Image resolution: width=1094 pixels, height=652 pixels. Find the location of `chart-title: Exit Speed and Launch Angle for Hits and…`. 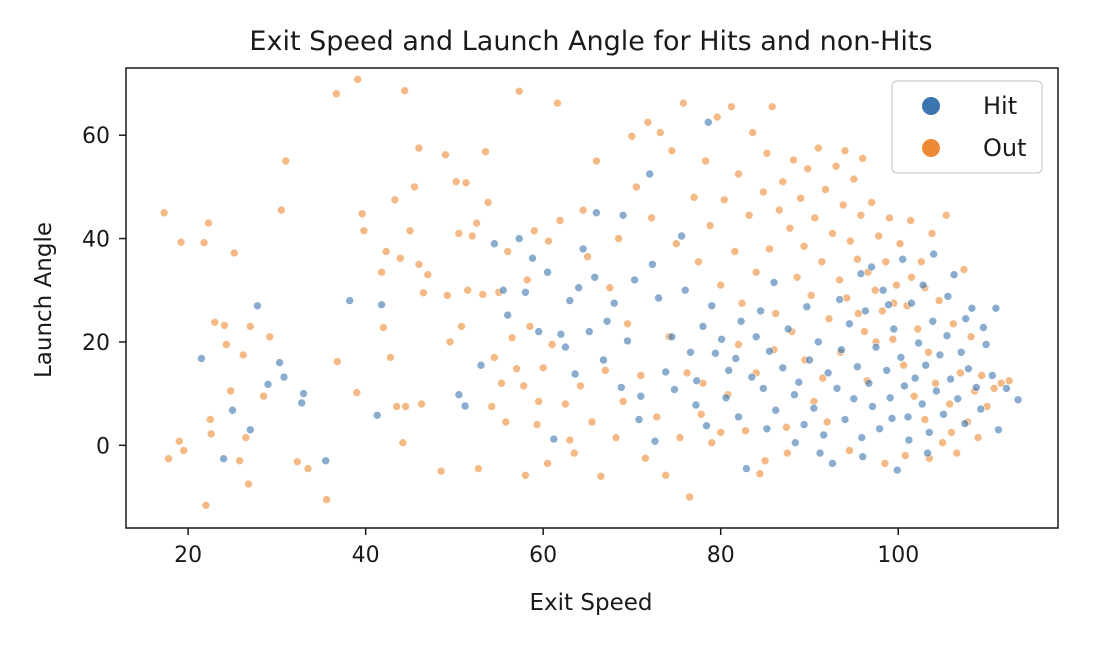

chart-title: Exit Speed and Launch Angle for Hits and… is located at coordinates (590, 41).